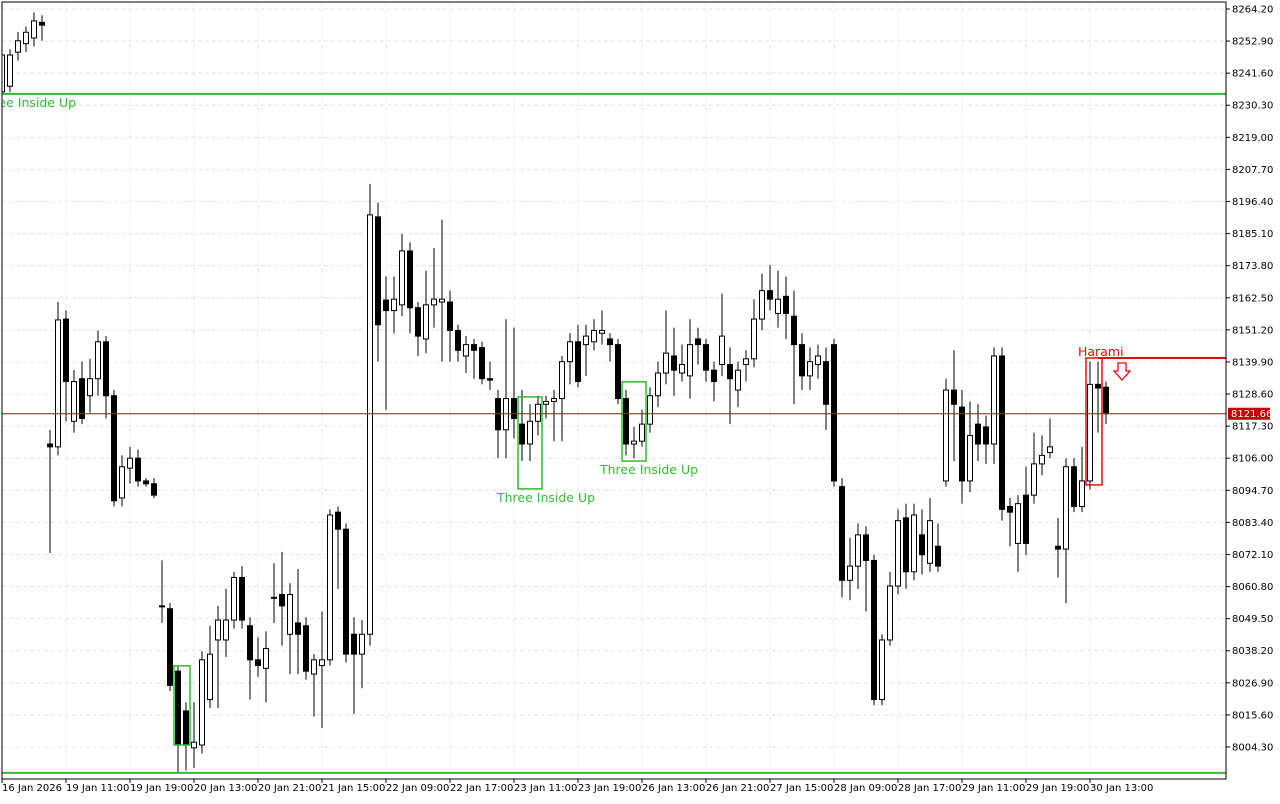  I want to click on x-tick-label: 23 Jan 19:00, so click(609, 788).